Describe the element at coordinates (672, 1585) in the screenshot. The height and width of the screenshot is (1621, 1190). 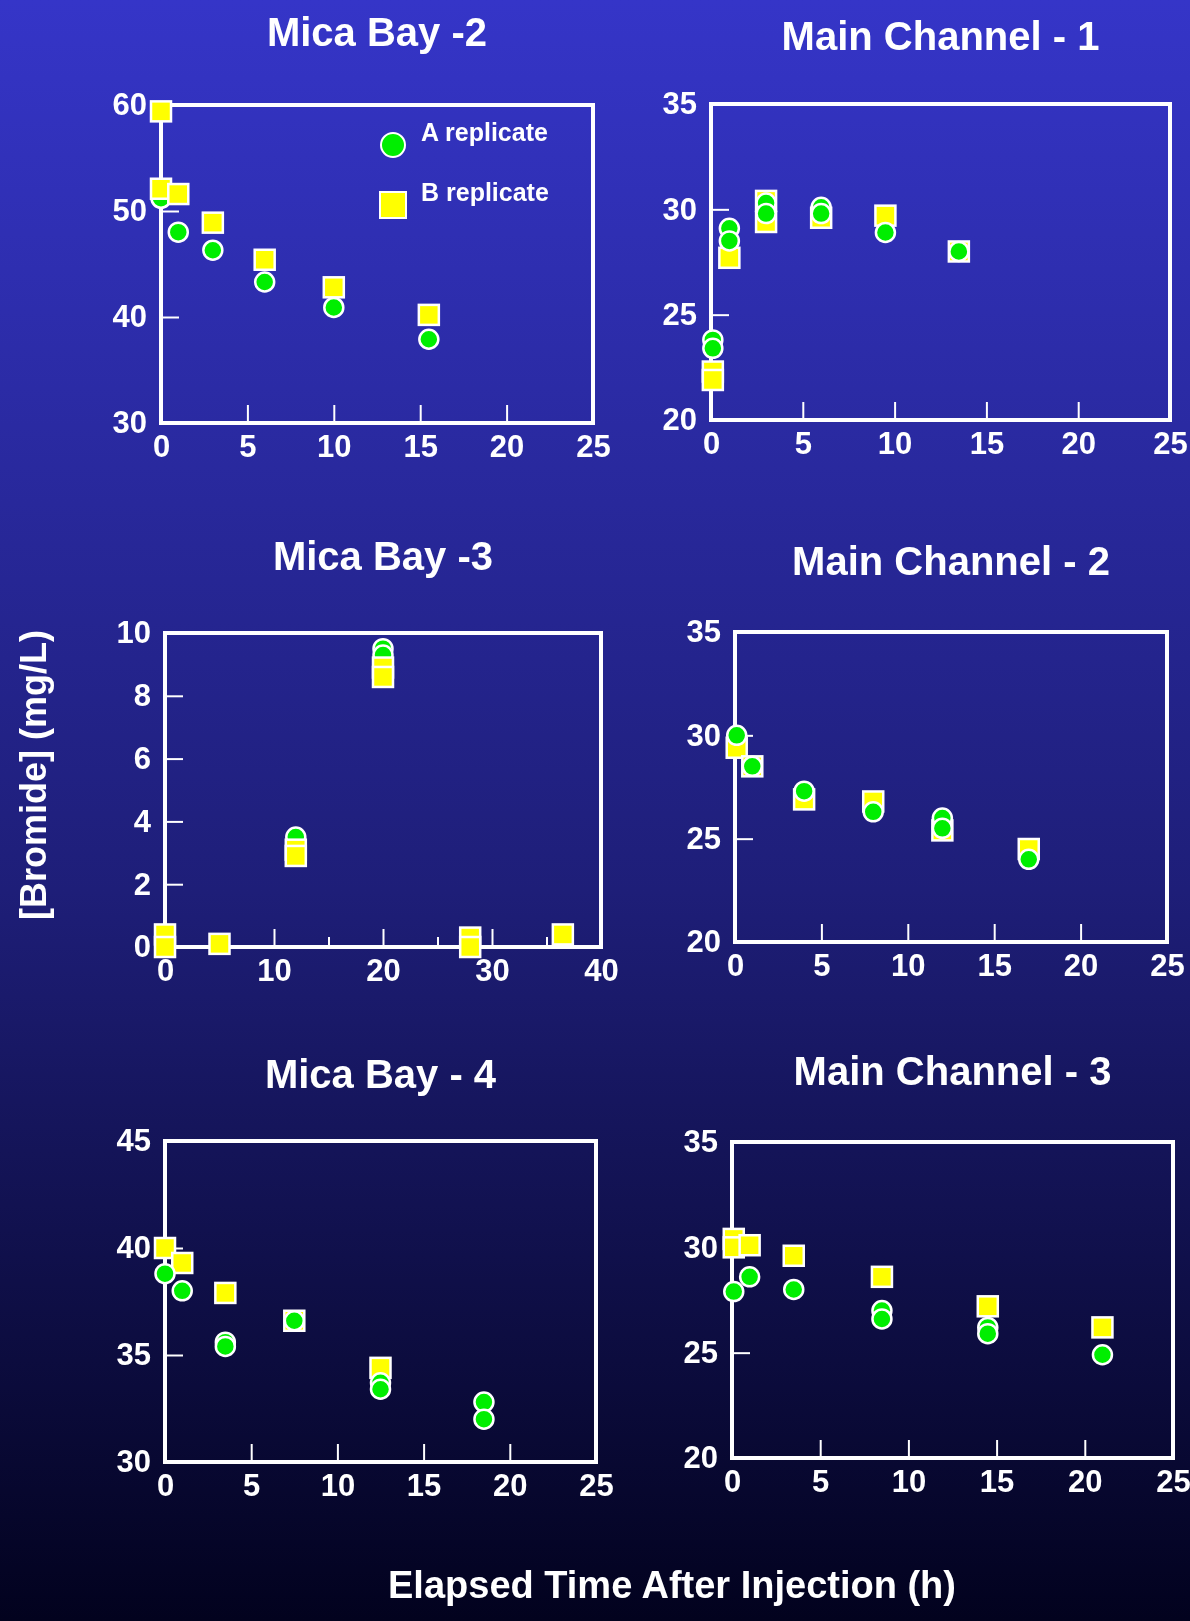
I see `x-axis-title: Elapsed Time After Injection (h)` at that location.